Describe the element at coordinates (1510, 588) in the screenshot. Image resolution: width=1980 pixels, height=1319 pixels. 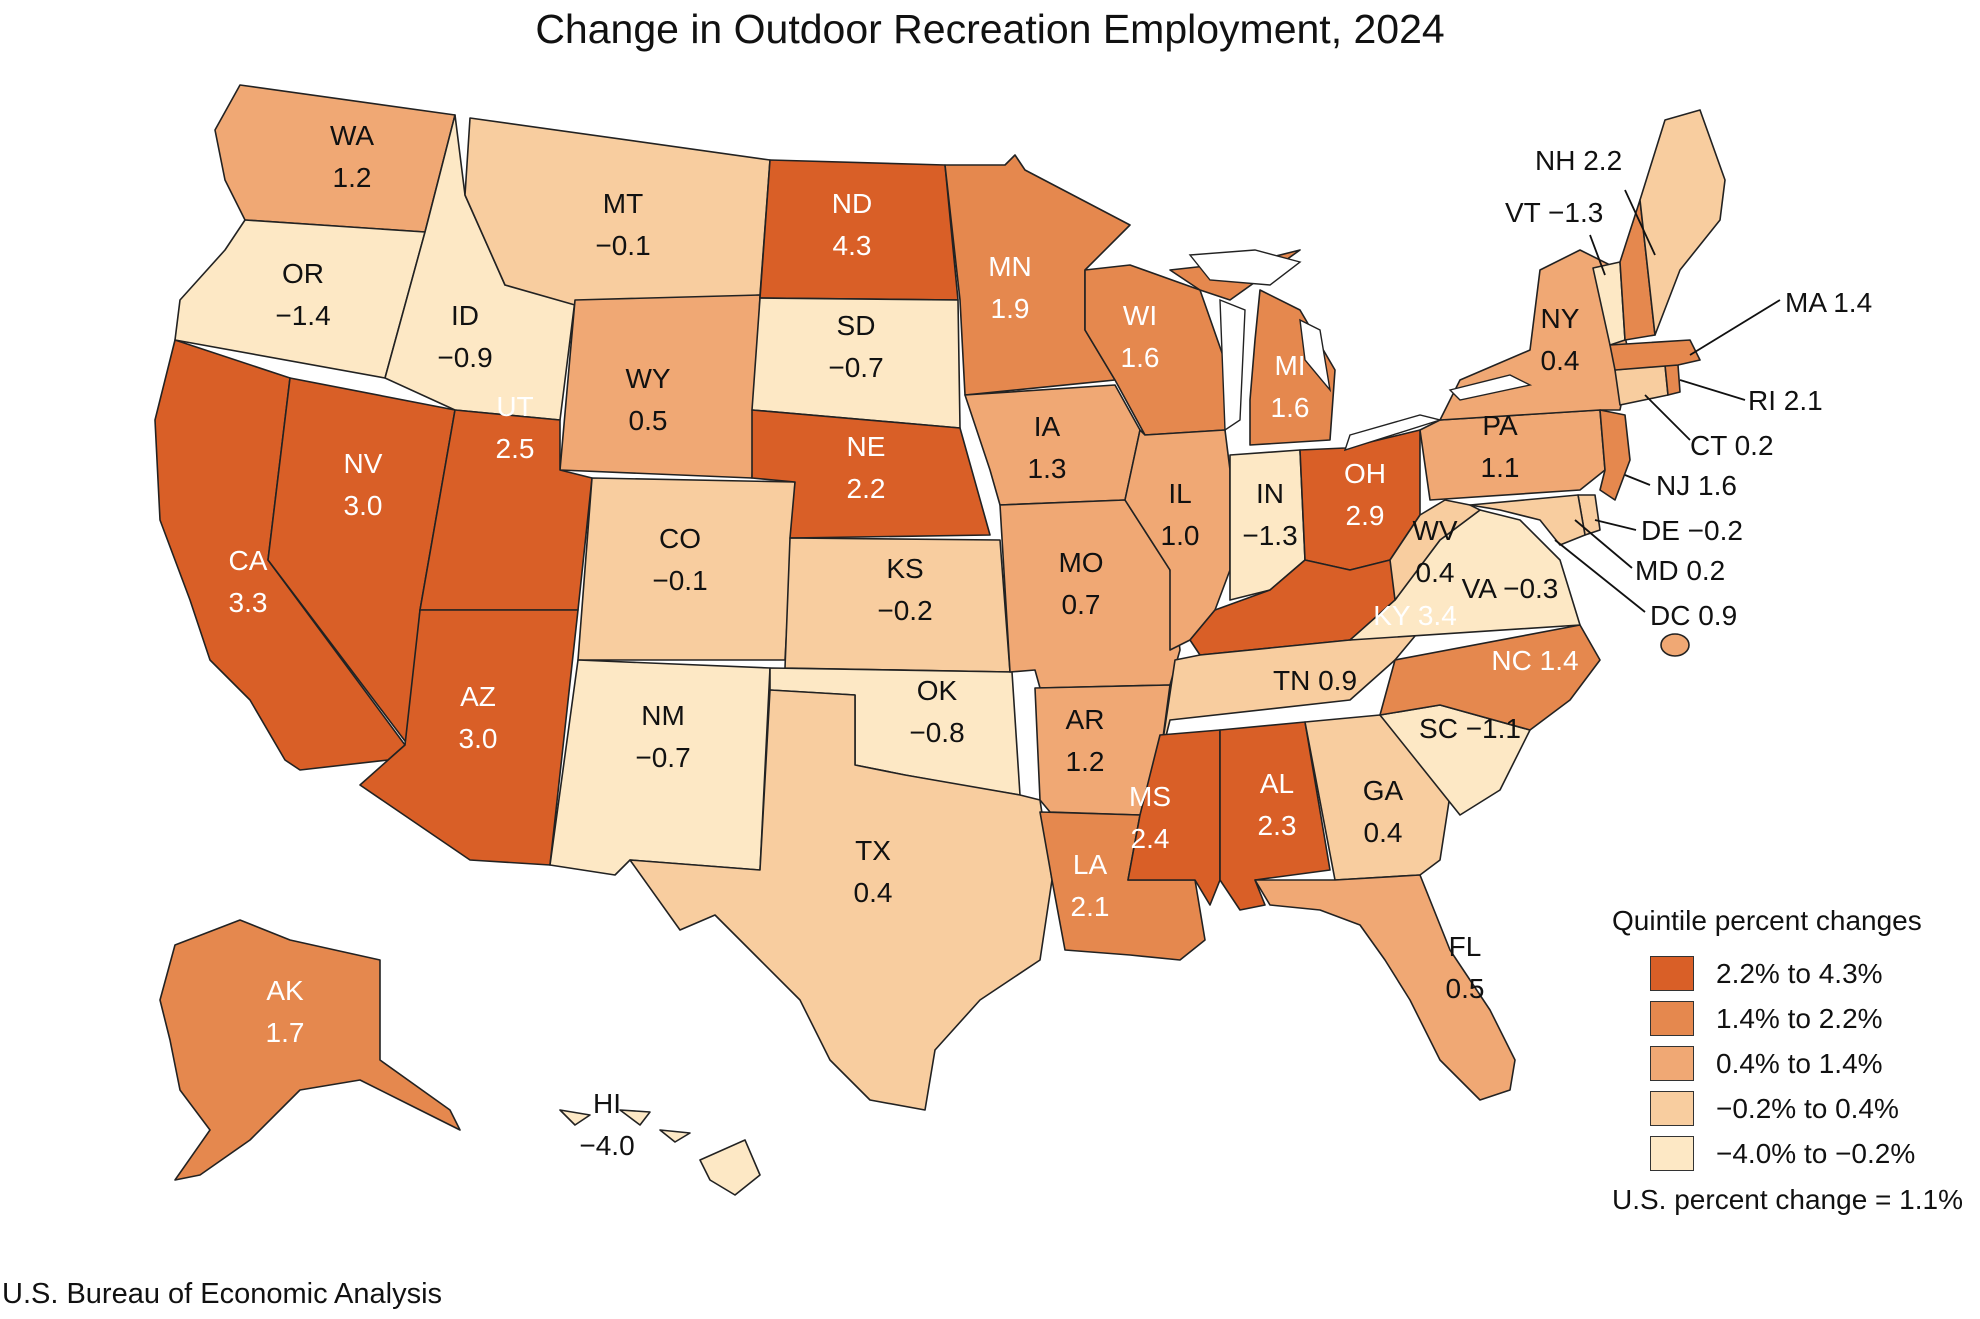
I see `state-label-va: VA −0.3` at that location.